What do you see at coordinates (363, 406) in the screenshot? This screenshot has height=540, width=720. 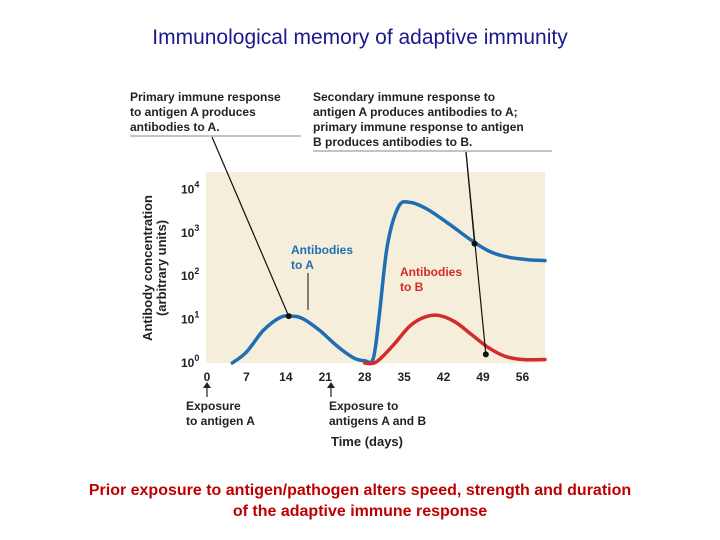 I see `exposure-ab-line1: Exposure to` at bounding box center [363, 406].